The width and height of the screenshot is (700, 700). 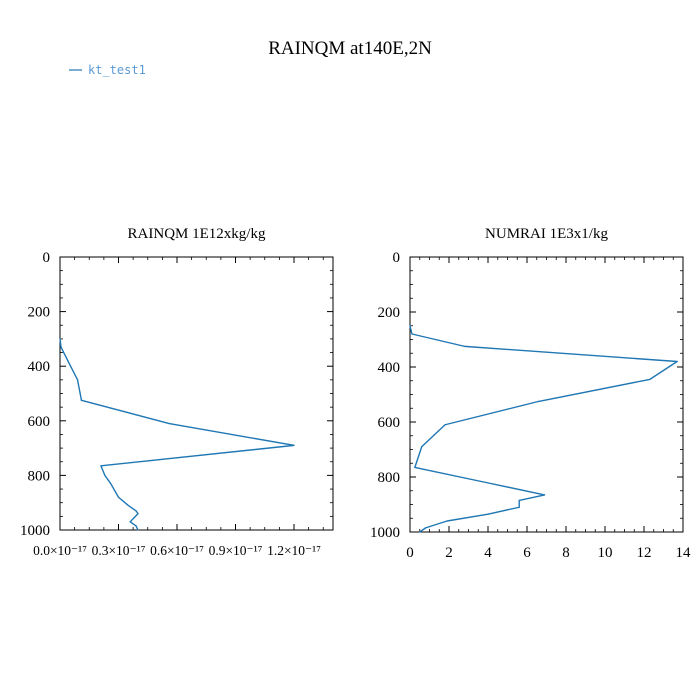 I want to click on legend: kt_test1, so click(x=107, y=70).